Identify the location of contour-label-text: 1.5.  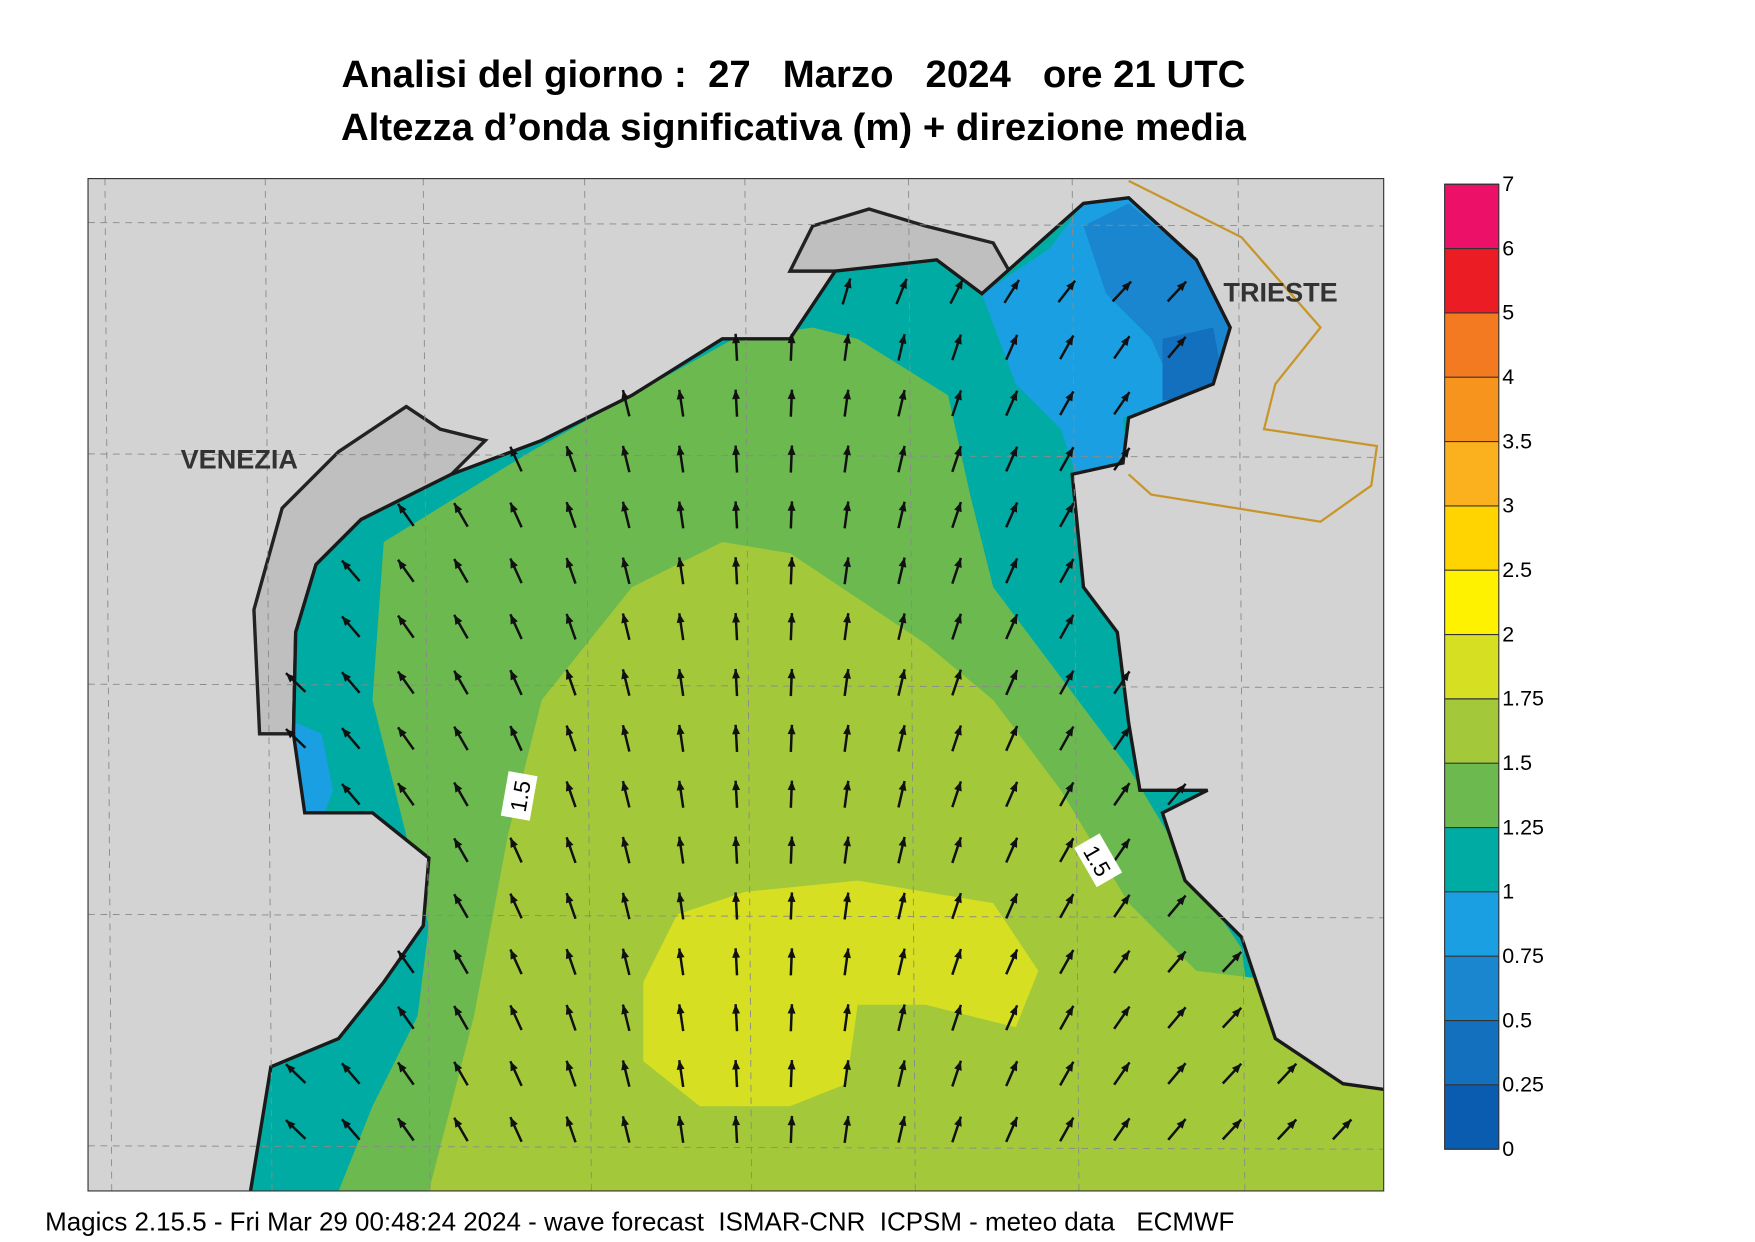
(521, 796).